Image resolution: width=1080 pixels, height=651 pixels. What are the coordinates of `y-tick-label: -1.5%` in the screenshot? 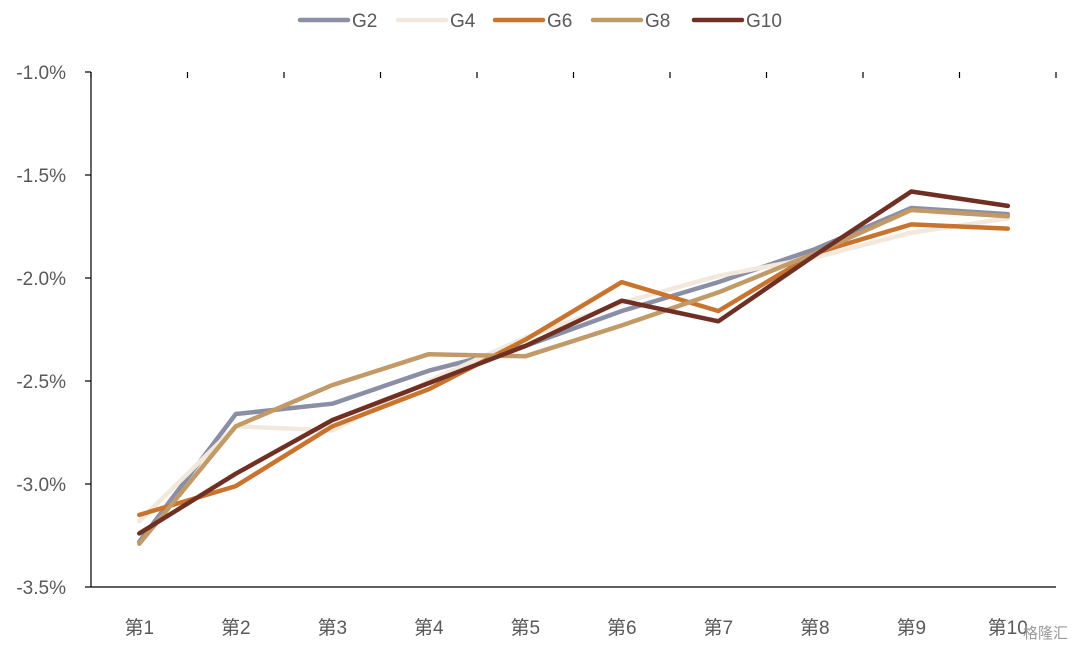 It's located at (41, 176).